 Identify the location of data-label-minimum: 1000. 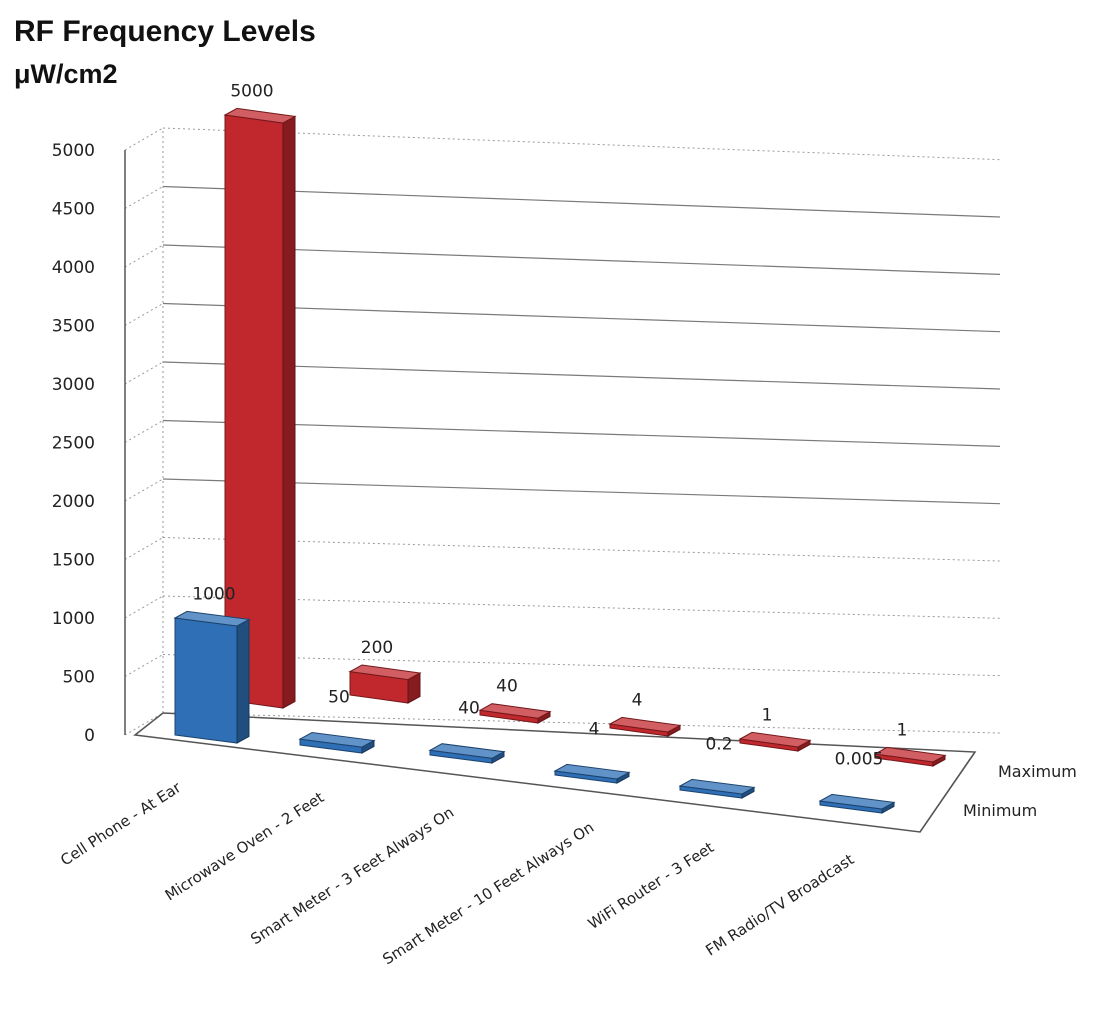
(213, 594).